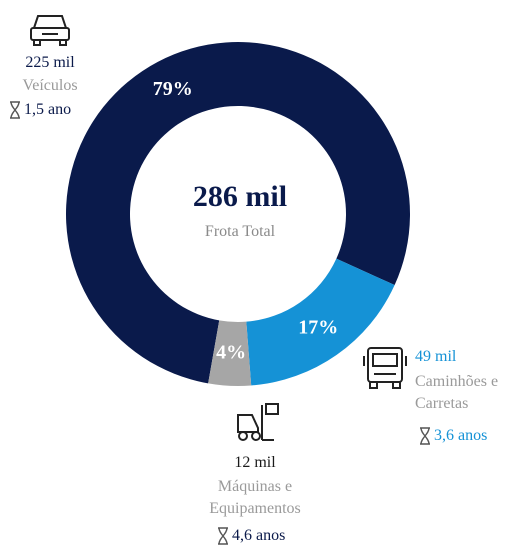 The width and height of the screenshot is (512, 547). Describe the element at coordinates (255, 462) in the screenshot. I see `fleet-count: 12 mil` at that location.